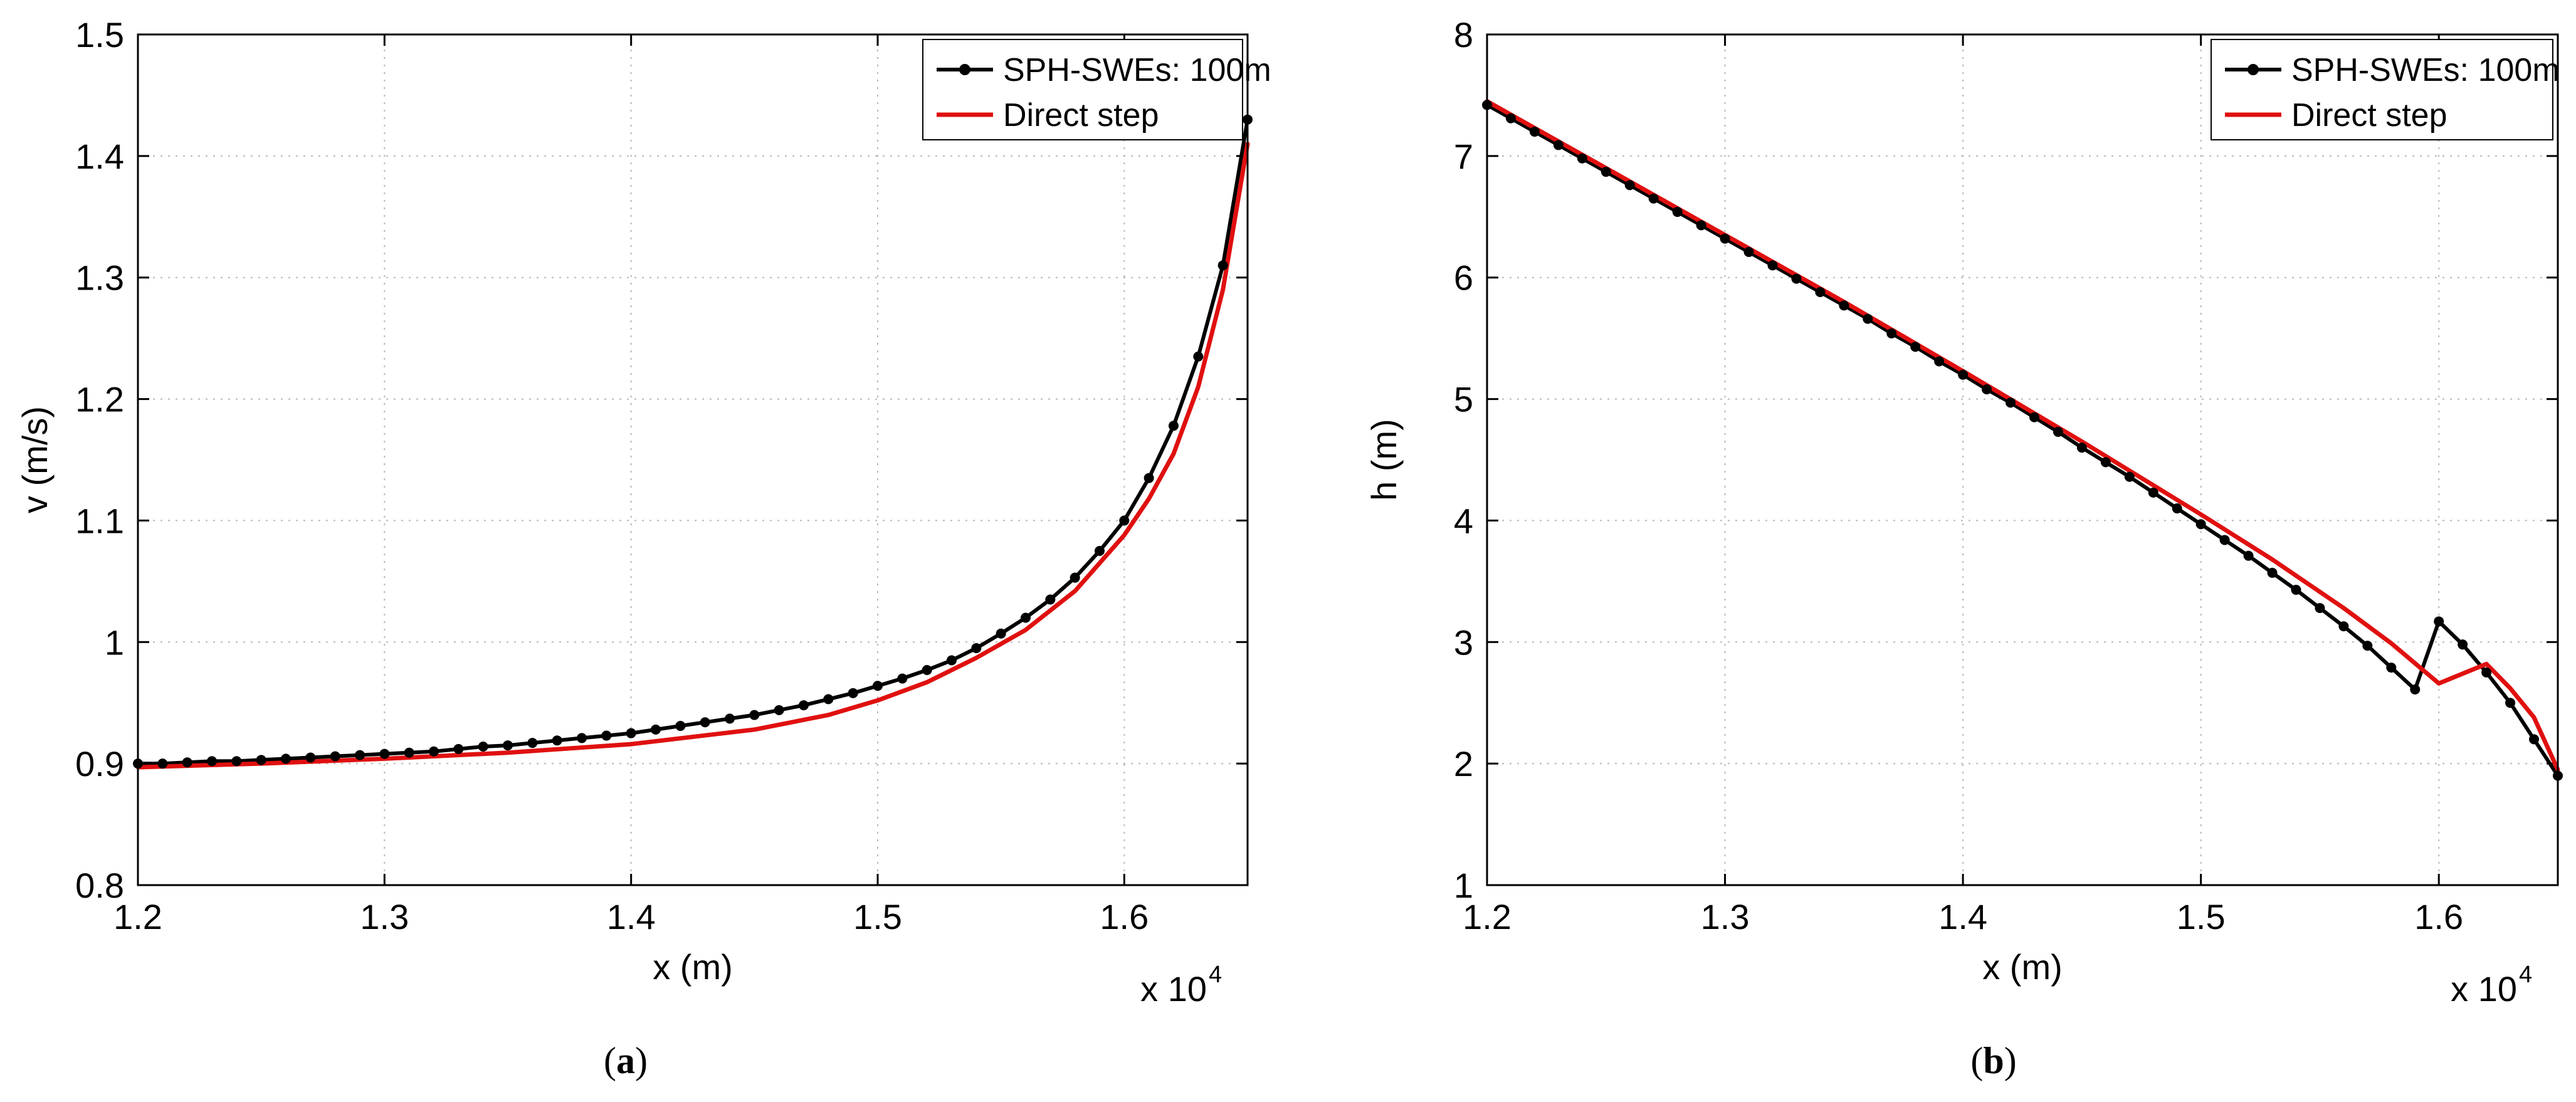 This screenshot has height=1102, width=2576. What do you see at coordinates (1962, 917) in the screenshot?
I see `x-tick-label: 1.4` at bounding box center [1962, 917].